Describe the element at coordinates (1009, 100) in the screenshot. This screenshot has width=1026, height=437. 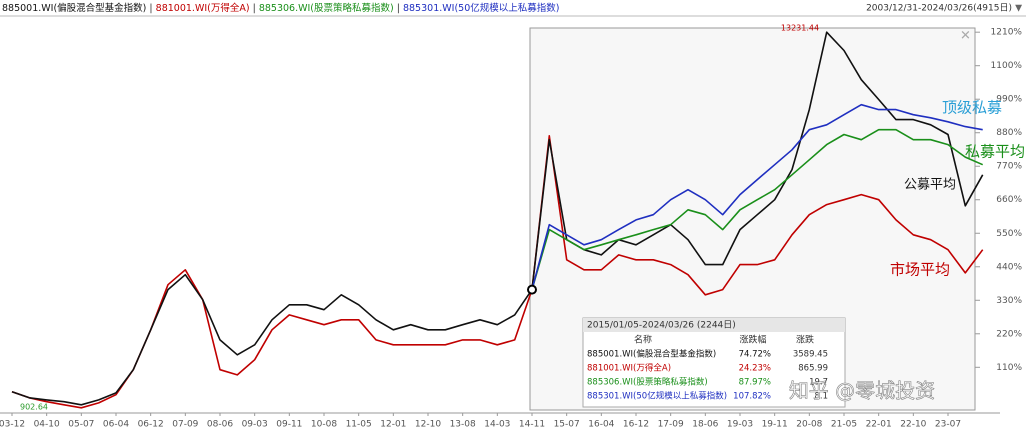
I see `y-tick-label: 990%` at that location.